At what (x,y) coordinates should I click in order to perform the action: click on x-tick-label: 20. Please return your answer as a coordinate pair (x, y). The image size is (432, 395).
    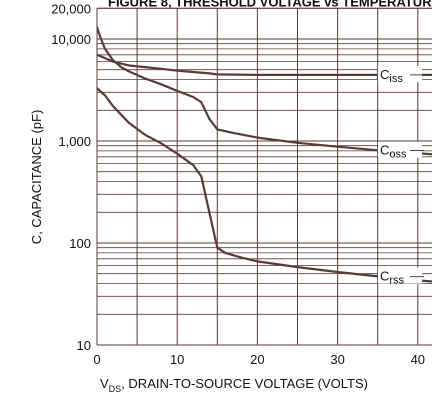
    Looking at the image, I should click on (257, 359).